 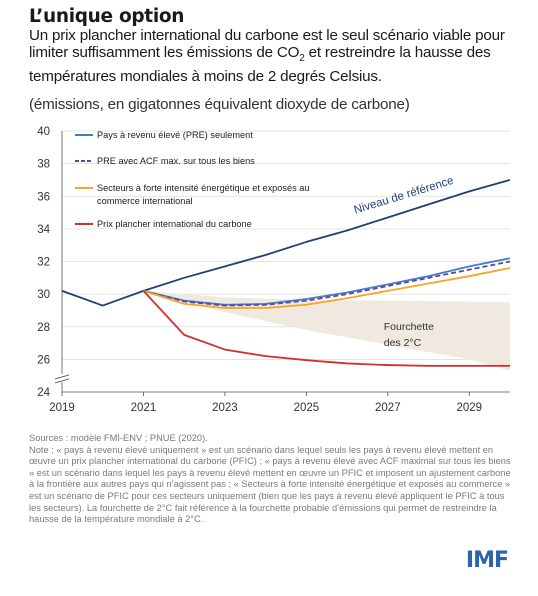 I want to click on y-tick-label: 28, so click(x=43, y=328).